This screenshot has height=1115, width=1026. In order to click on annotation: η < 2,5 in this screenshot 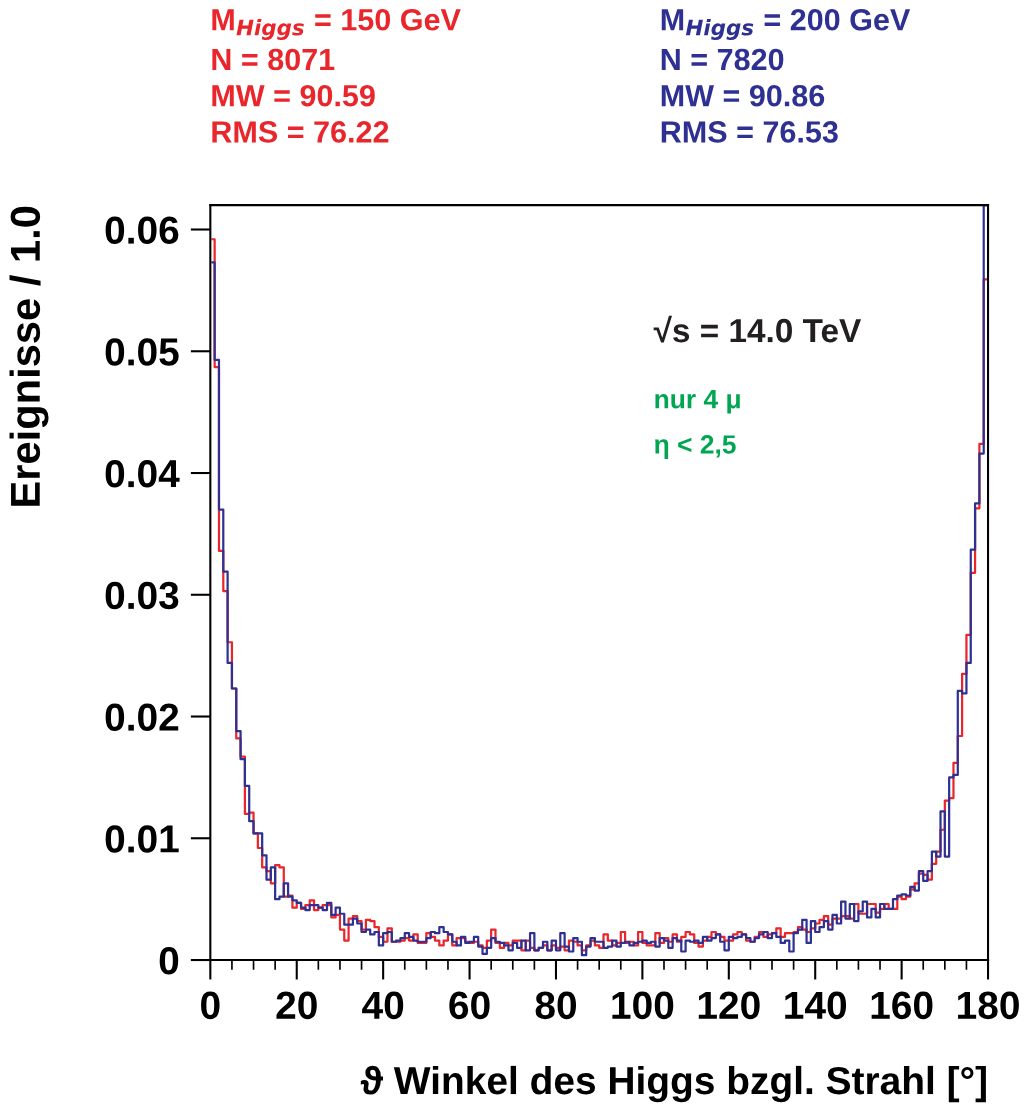, I will do `click(695, 447)`.